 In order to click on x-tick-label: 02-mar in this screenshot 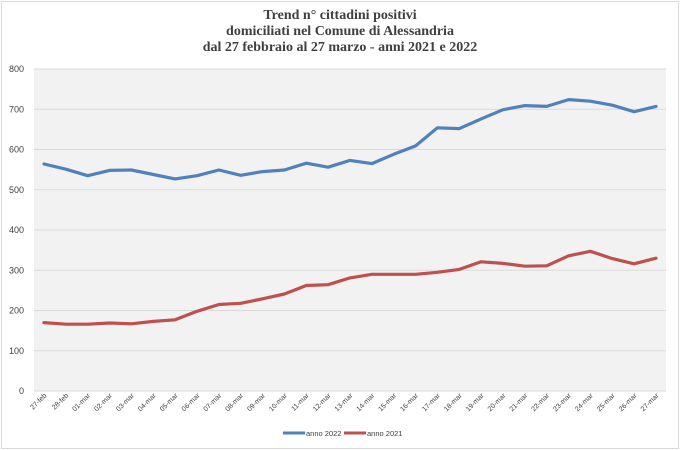, I will do `click(103, 402)`.